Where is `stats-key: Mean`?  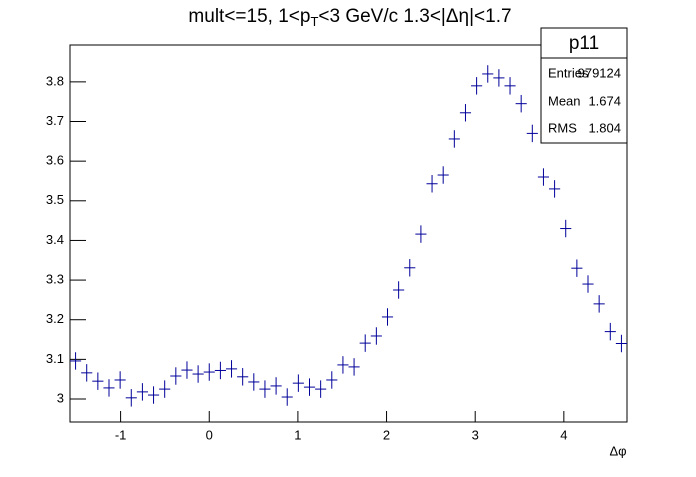 stats-key: Mean is located at coordinates (564, 100).